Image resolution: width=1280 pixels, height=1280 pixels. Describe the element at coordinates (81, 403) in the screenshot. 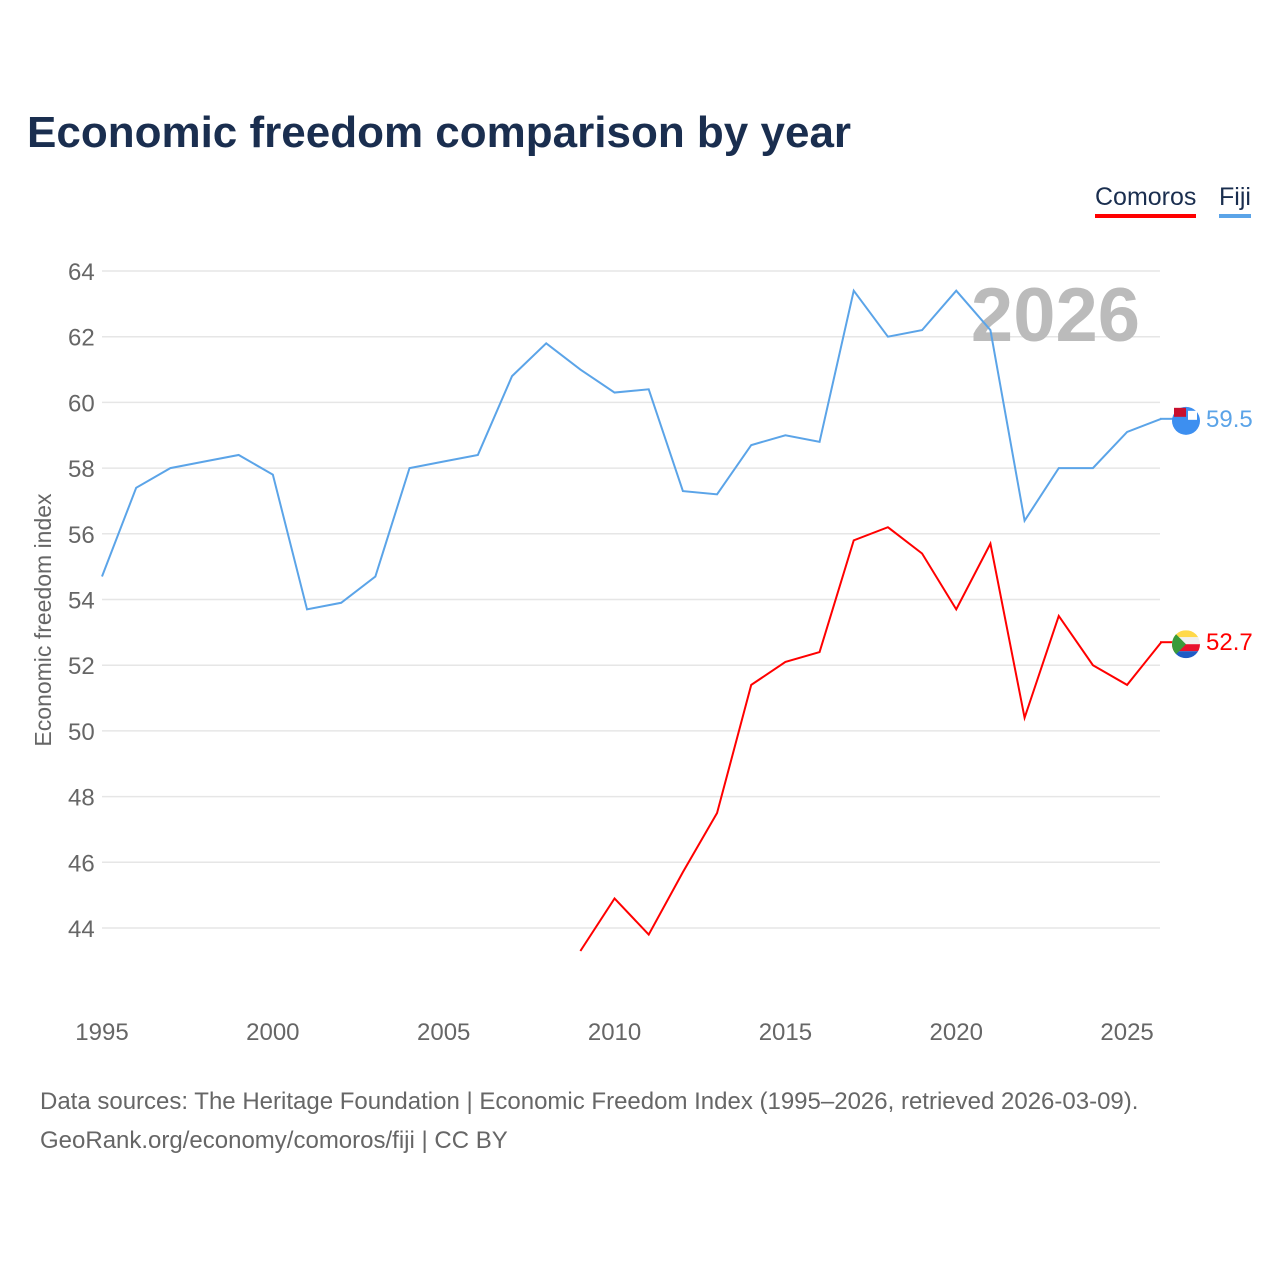

I see `y-tick-label: 60` at that location.